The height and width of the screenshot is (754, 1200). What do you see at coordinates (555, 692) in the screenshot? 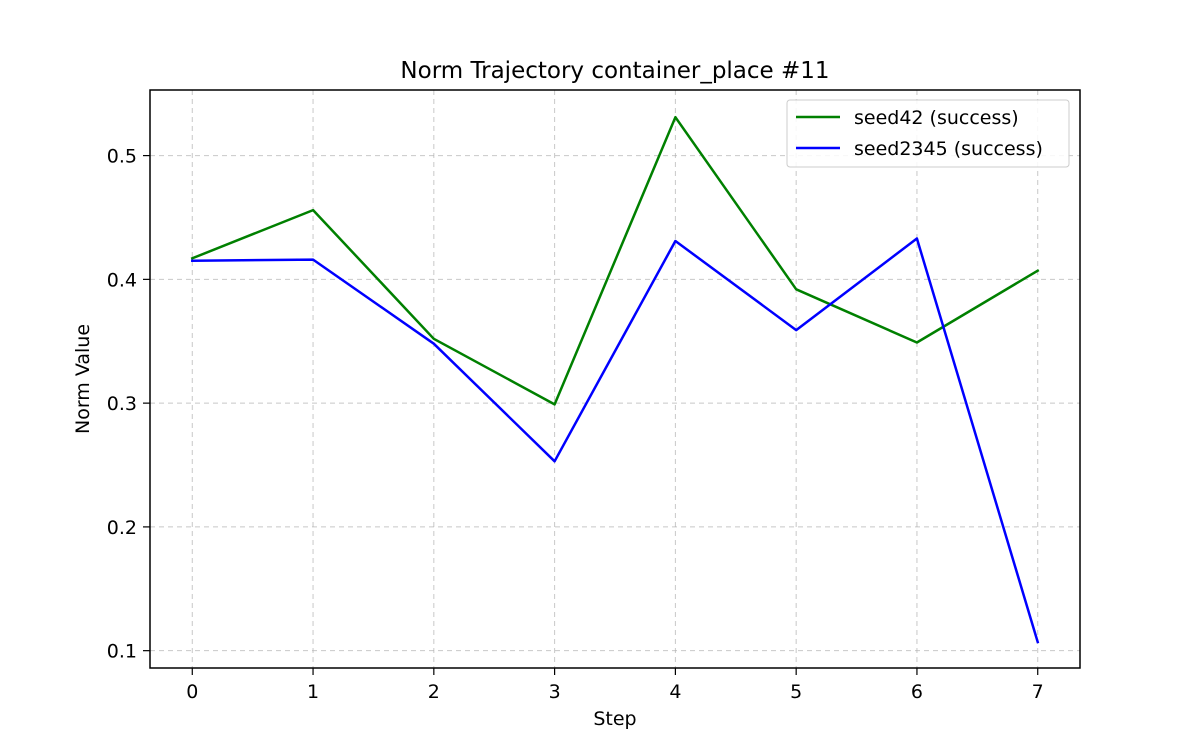
I see `x-tick-label: 3` at bounding box center [555, 692].